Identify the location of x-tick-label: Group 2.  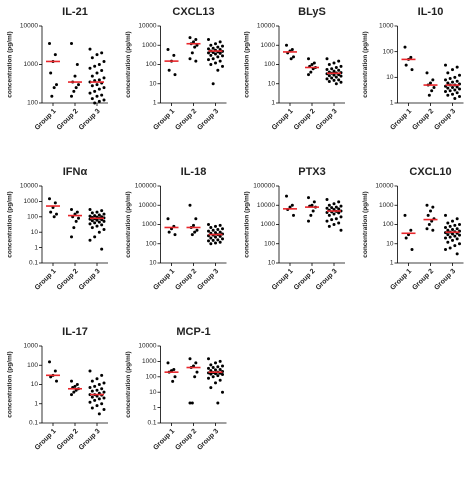
(423, 280).